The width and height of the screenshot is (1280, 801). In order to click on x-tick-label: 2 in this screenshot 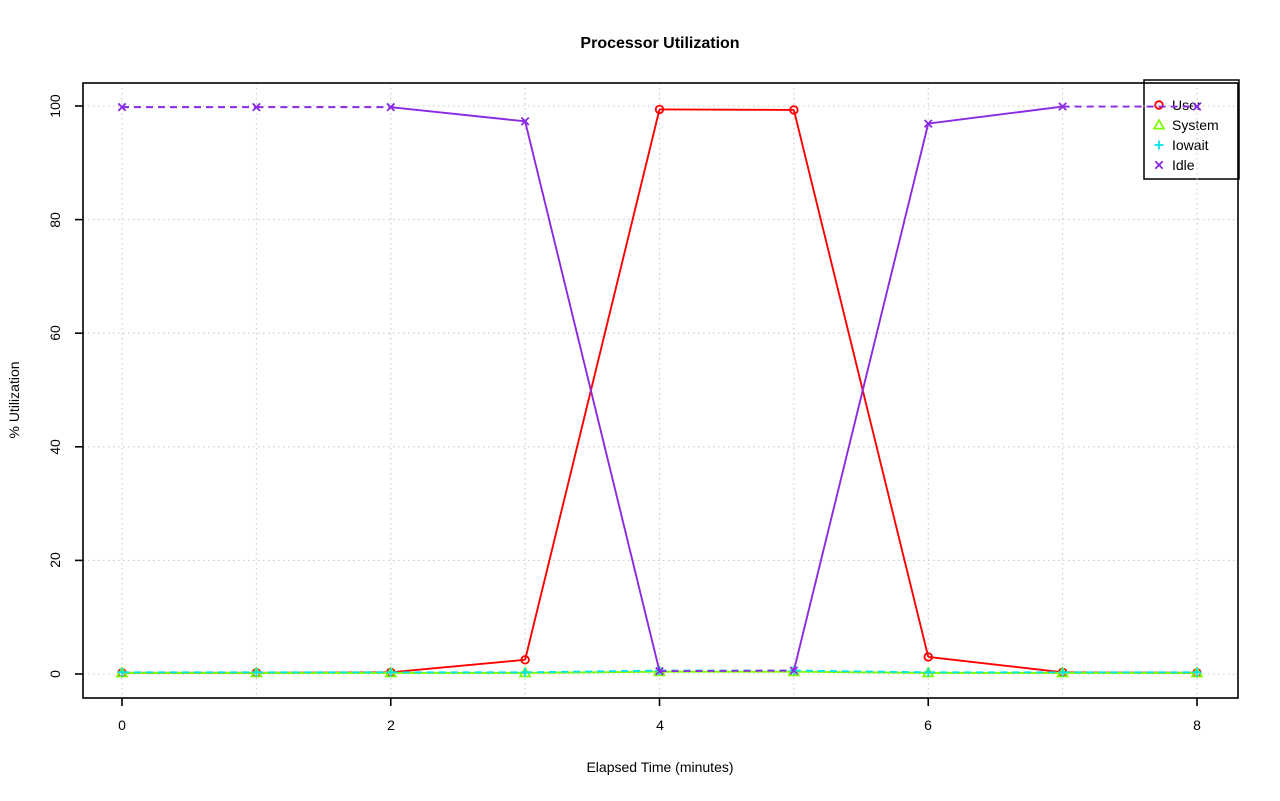, I will do `click(391, 725)`.